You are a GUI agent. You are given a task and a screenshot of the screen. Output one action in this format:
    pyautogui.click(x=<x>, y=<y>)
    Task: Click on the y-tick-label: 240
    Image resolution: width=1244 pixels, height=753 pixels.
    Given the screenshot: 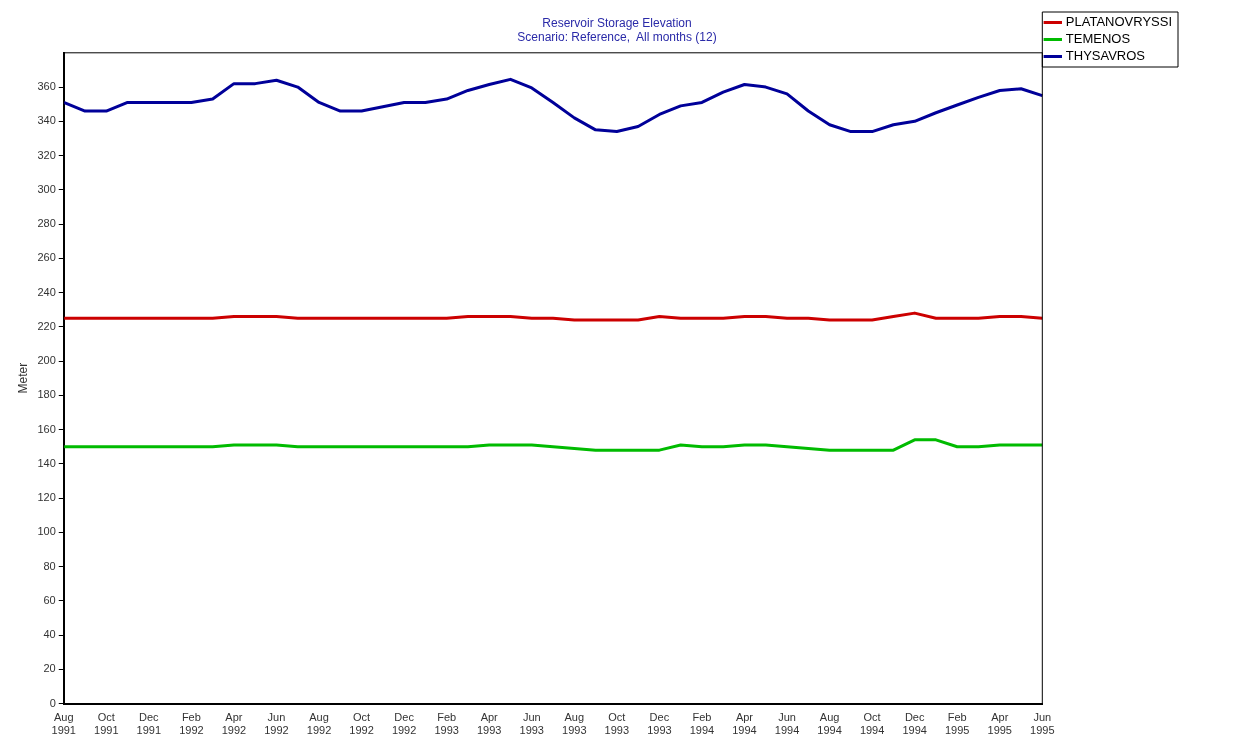 What is the action you would take?
    pyautogui.click(x=46, y=291)
    